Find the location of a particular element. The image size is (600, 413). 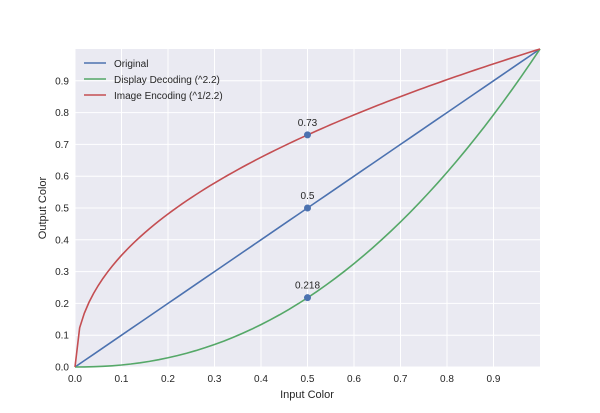

y-tick-label: 0.5 is located at coordinates (62, 209).